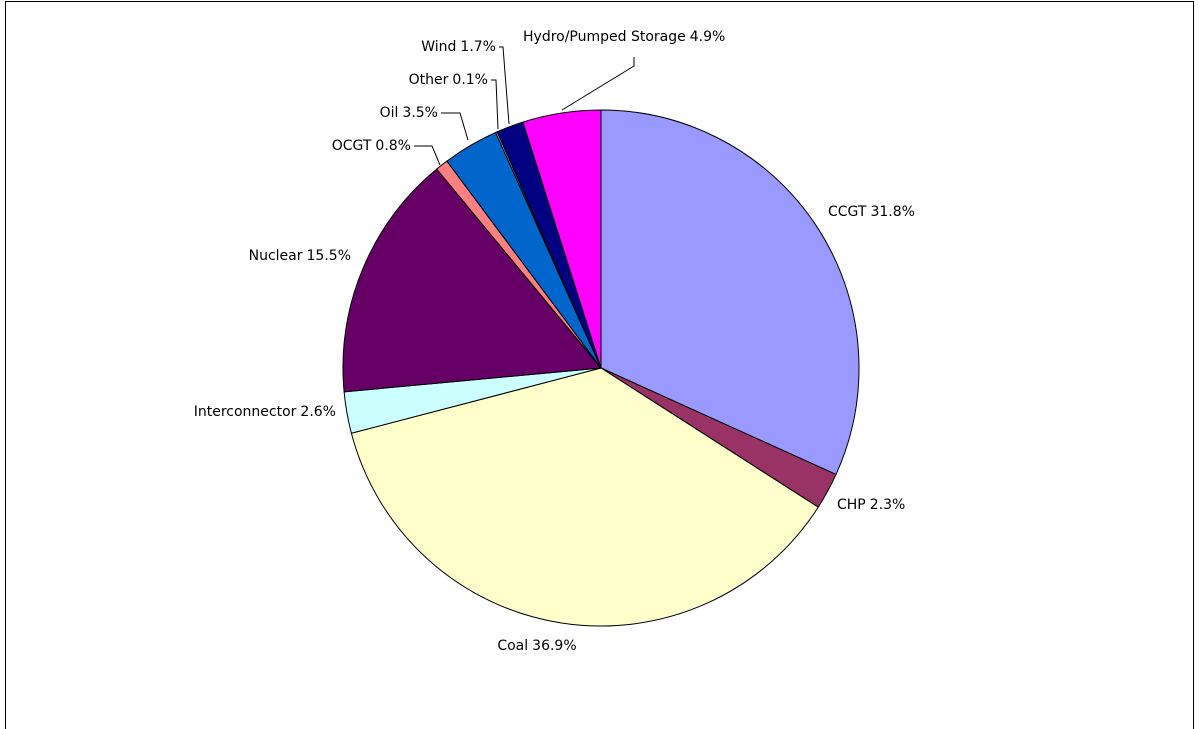  I want to click on data-label: Wind 1.7%, so click(458, 47).